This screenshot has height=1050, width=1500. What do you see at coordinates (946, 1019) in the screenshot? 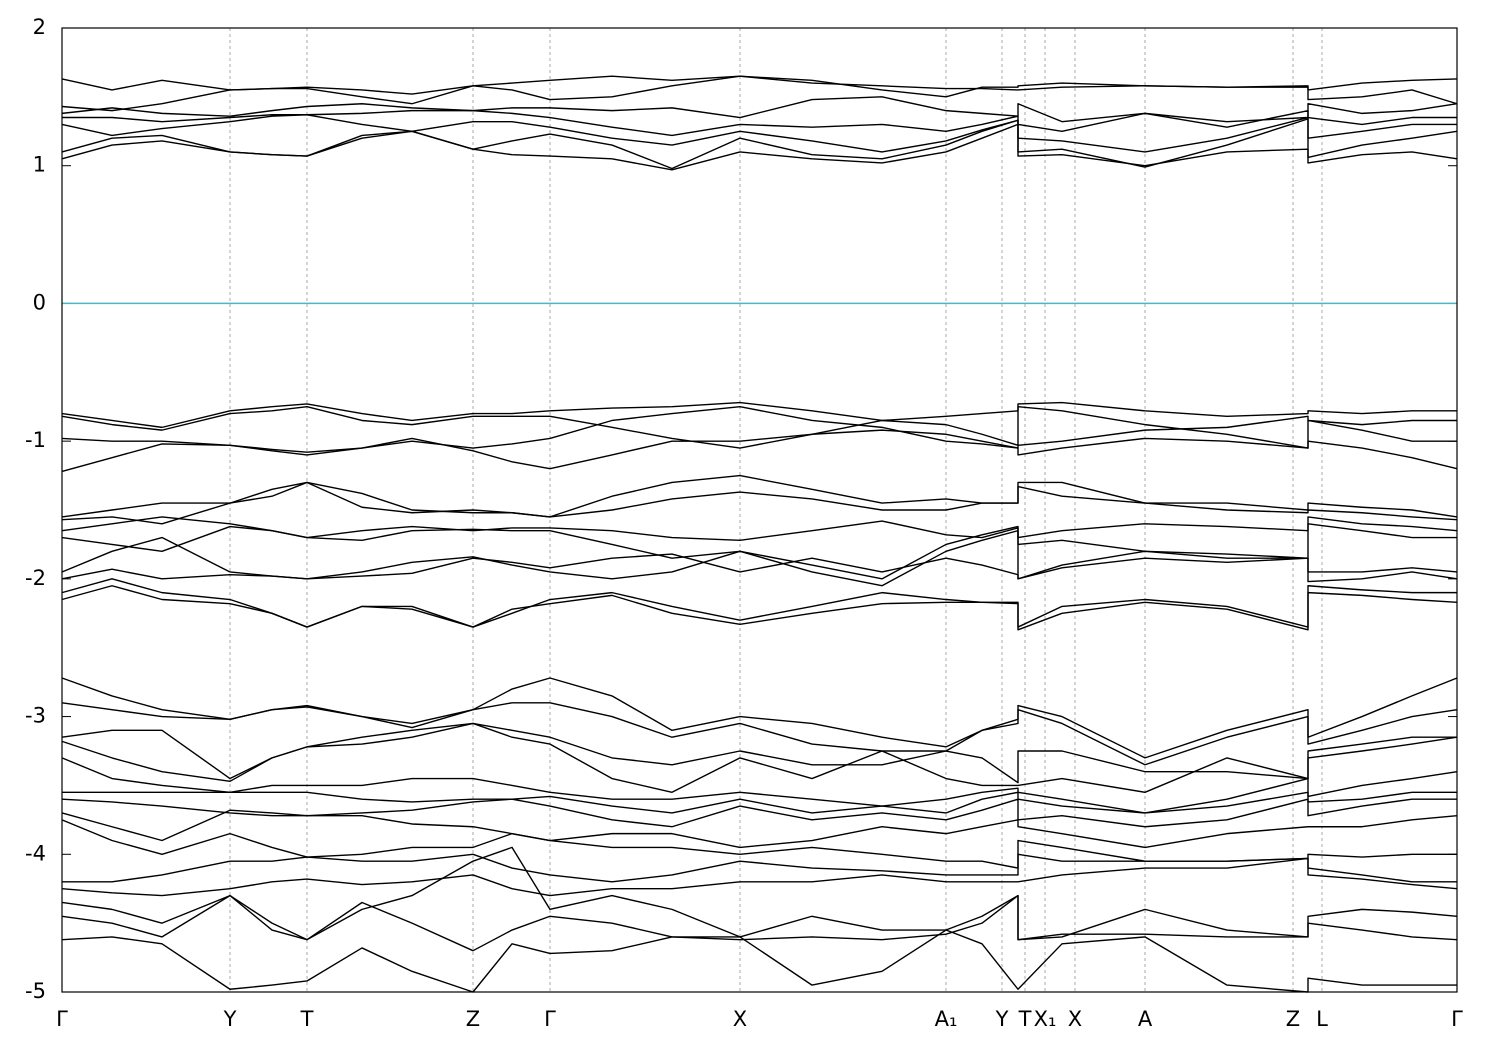
I see `x-tick-label: A₁` at bounding box center [946, 1019].